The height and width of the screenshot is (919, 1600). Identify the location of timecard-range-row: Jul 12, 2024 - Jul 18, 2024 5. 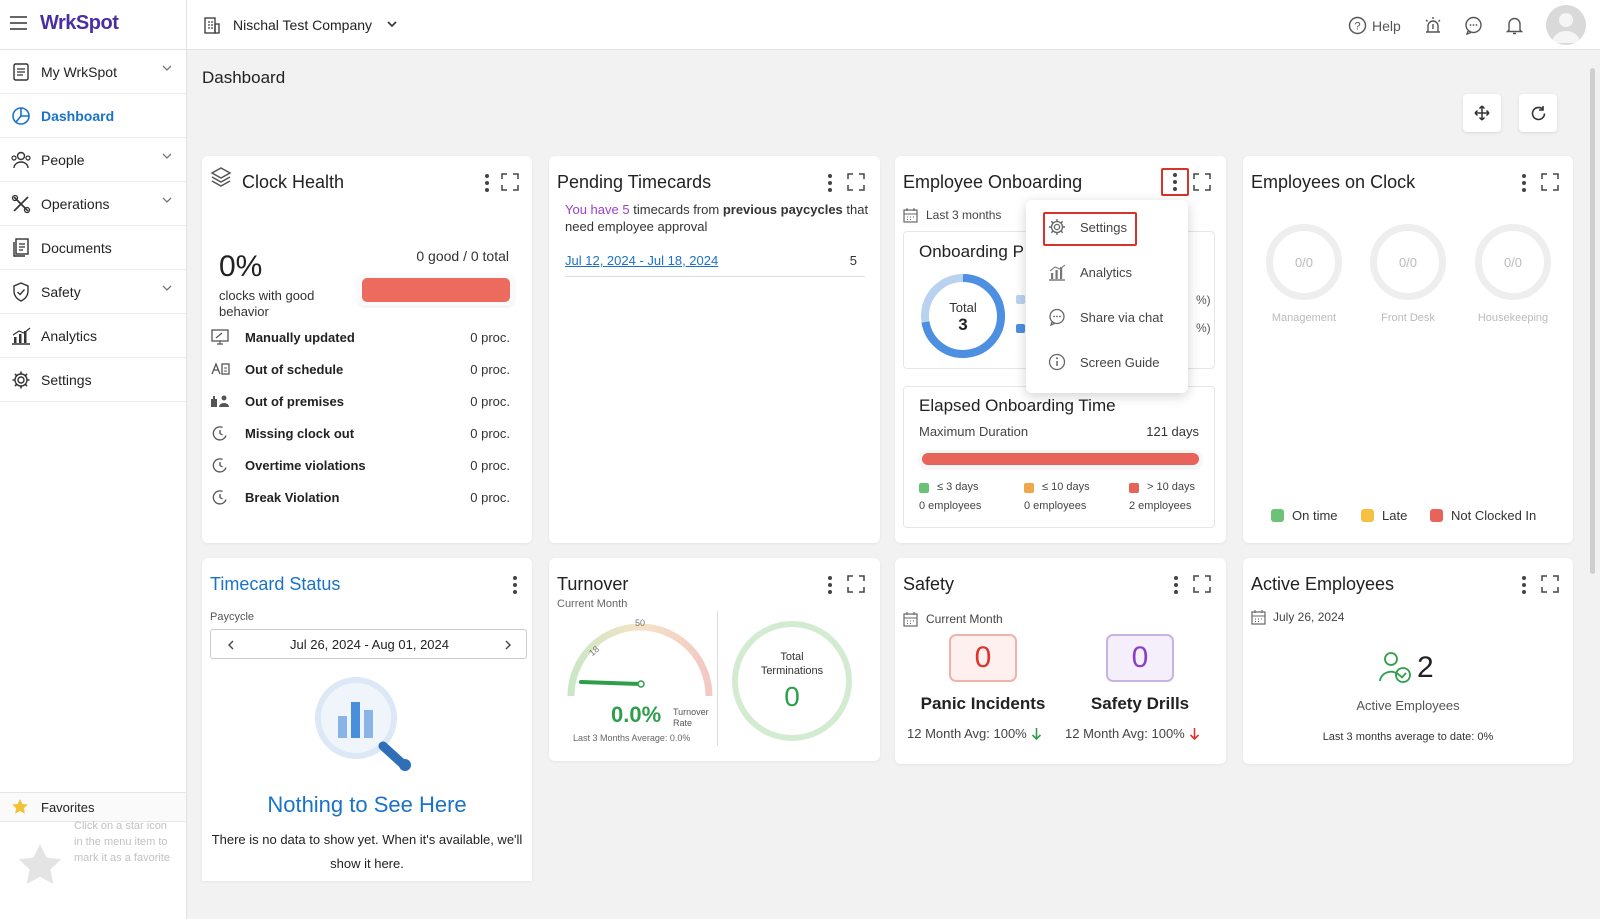
(715, 265).